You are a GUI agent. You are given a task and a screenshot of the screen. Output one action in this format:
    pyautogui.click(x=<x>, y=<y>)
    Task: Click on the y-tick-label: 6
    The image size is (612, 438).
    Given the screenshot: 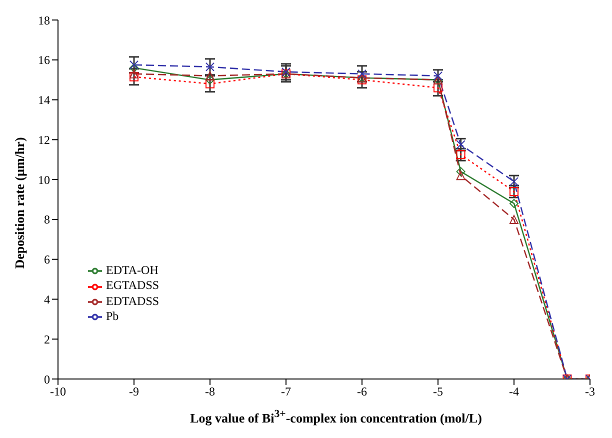 What is the action you would take?
    pyautogui.click(x=47, y=259)
    